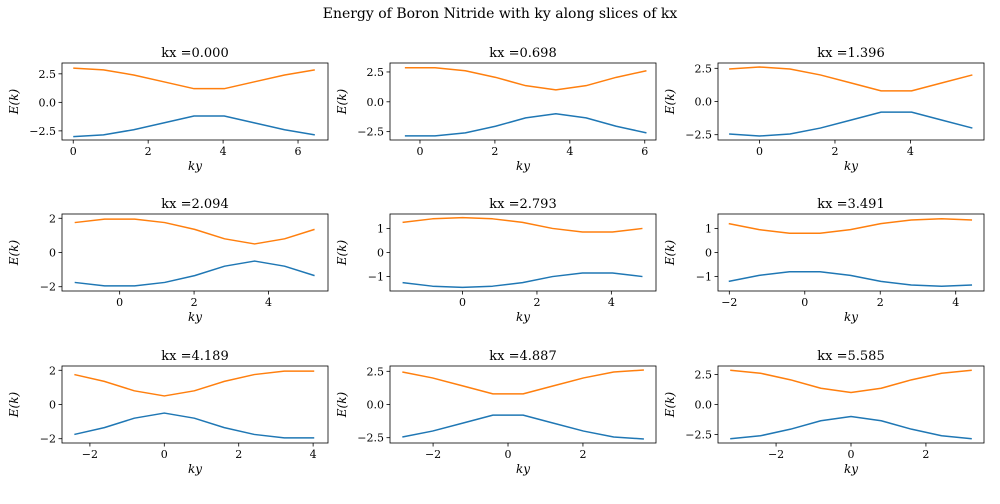 This screenshot has height=504, width=1000. What do you see at coordinates (824, 260) in the screenshot?
I see `subplot-6: −2 0 2 4 −1 0 1 kx =3.491 ky E(k)` at bounding box center [824, 260].